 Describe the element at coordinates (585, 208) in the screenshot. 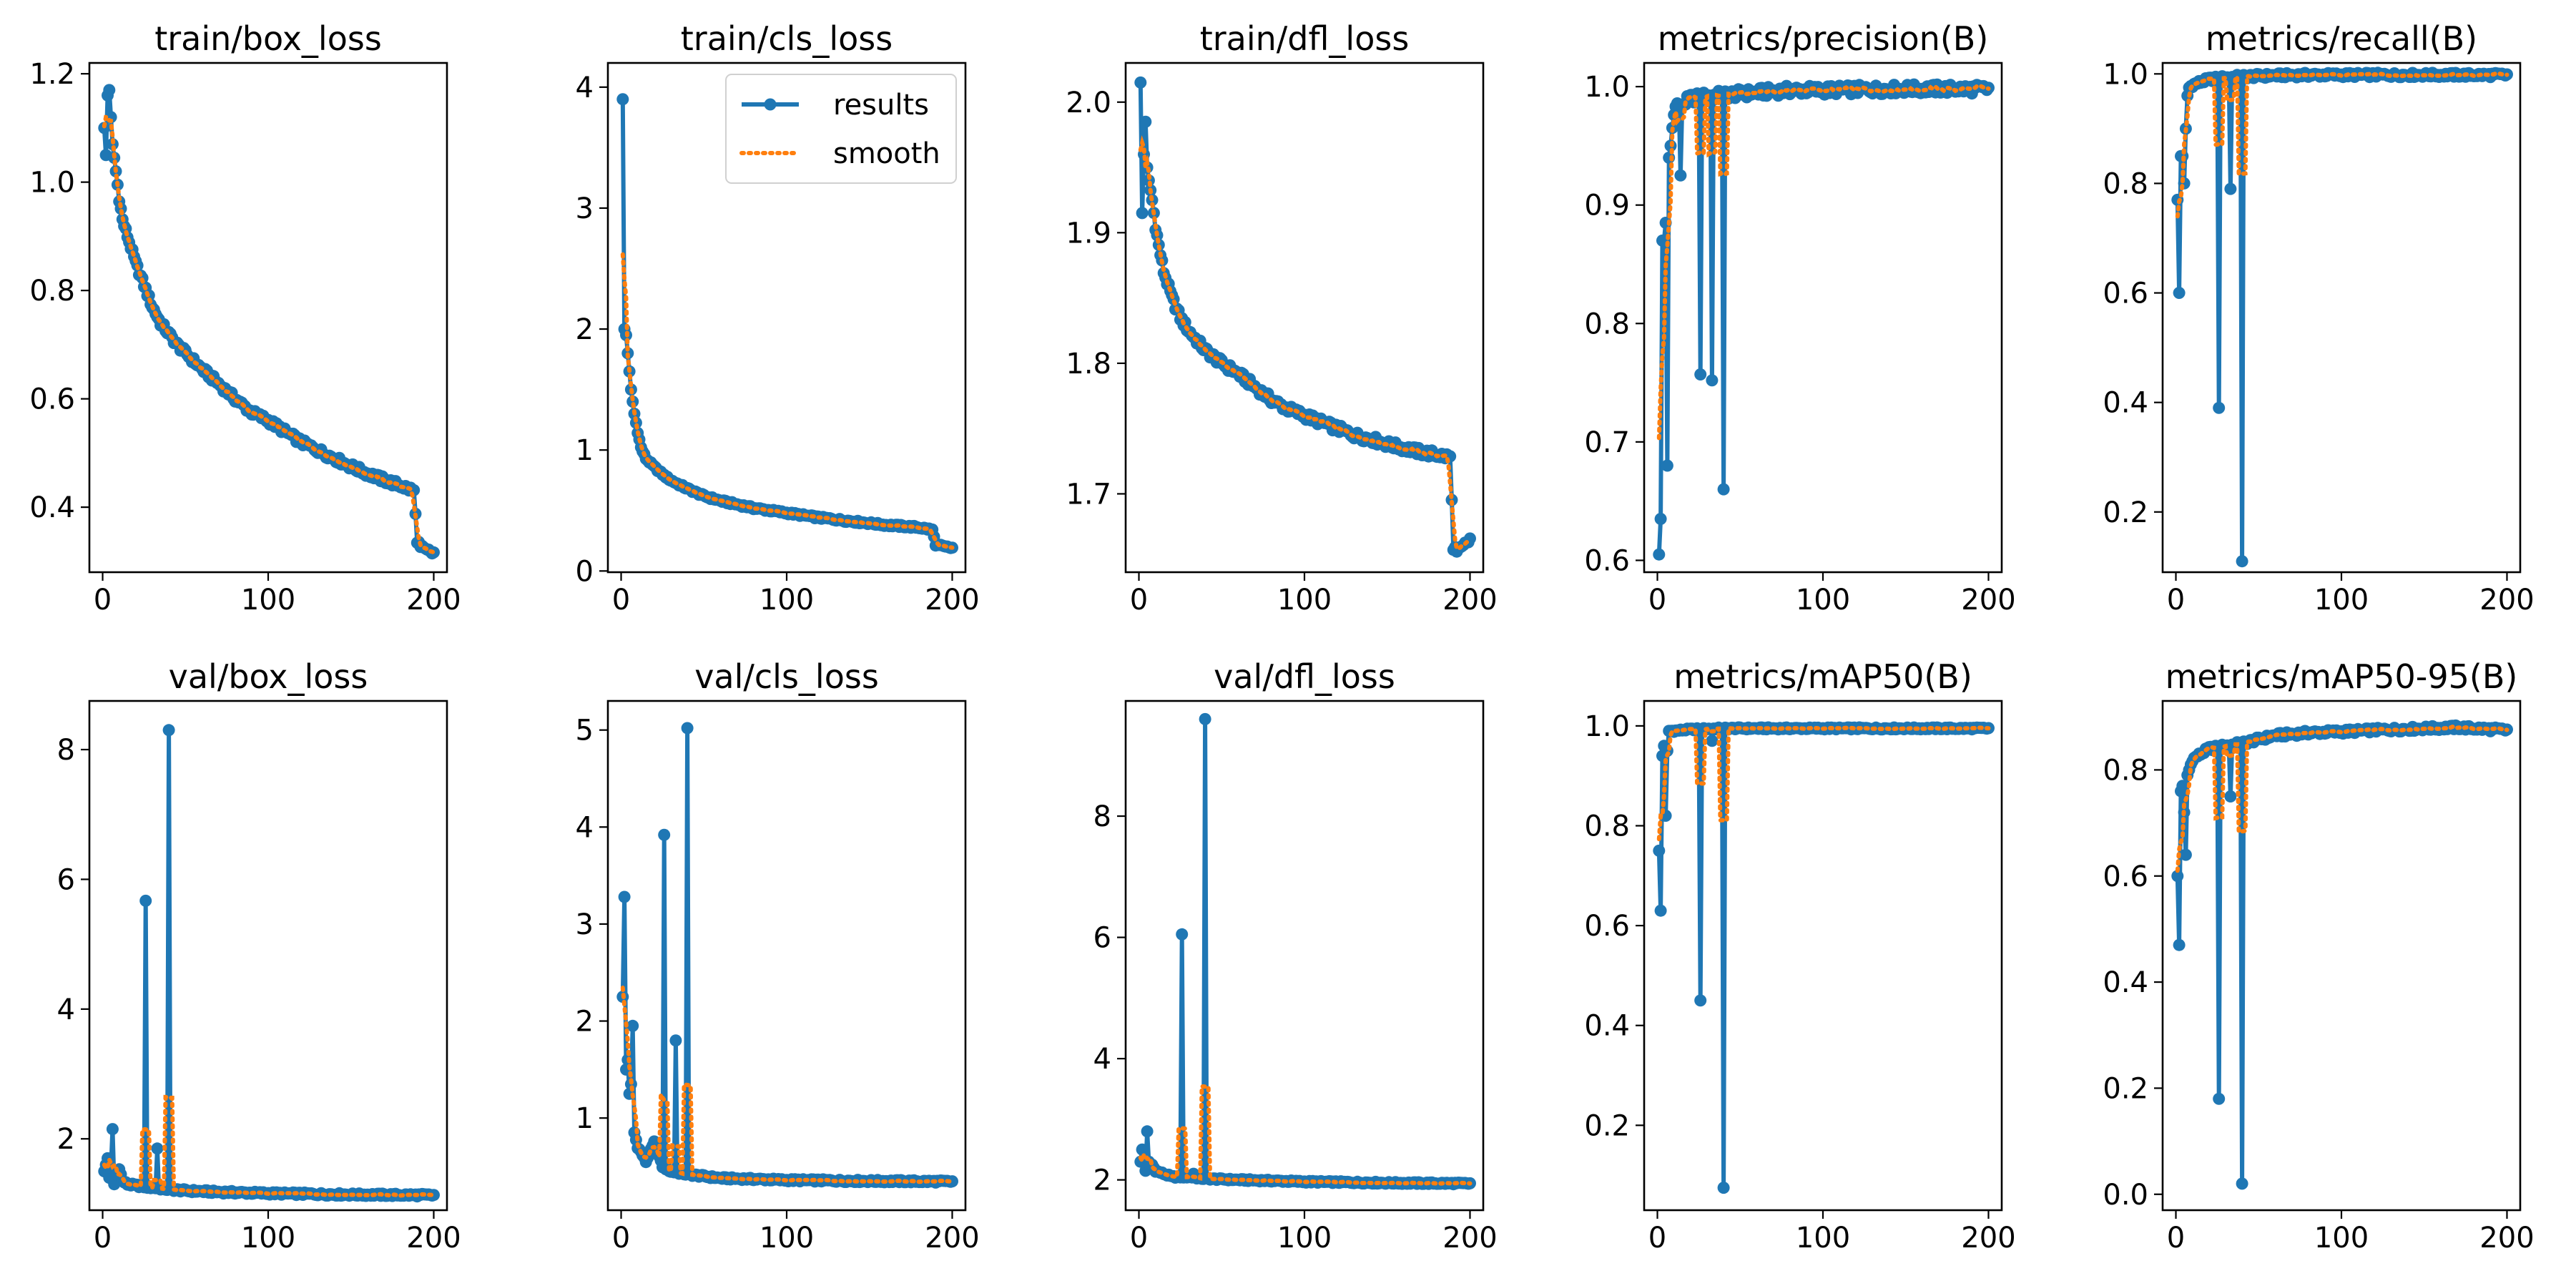

I see `y-tick-label: 3` at that location.